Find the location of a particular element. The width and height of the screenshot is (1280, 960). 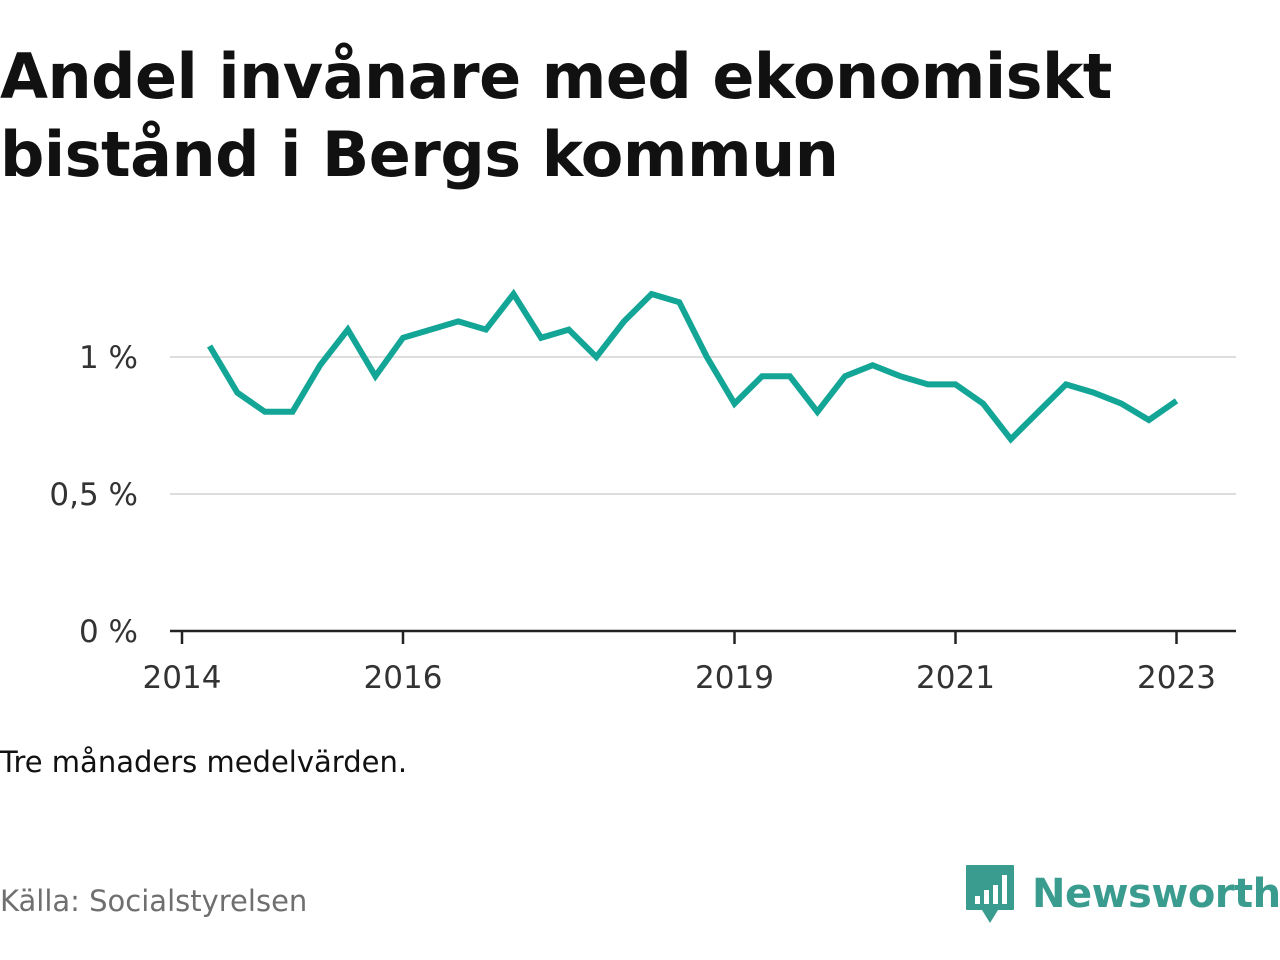

y-tick-label: 1 % is located at coordinates (108, 358).